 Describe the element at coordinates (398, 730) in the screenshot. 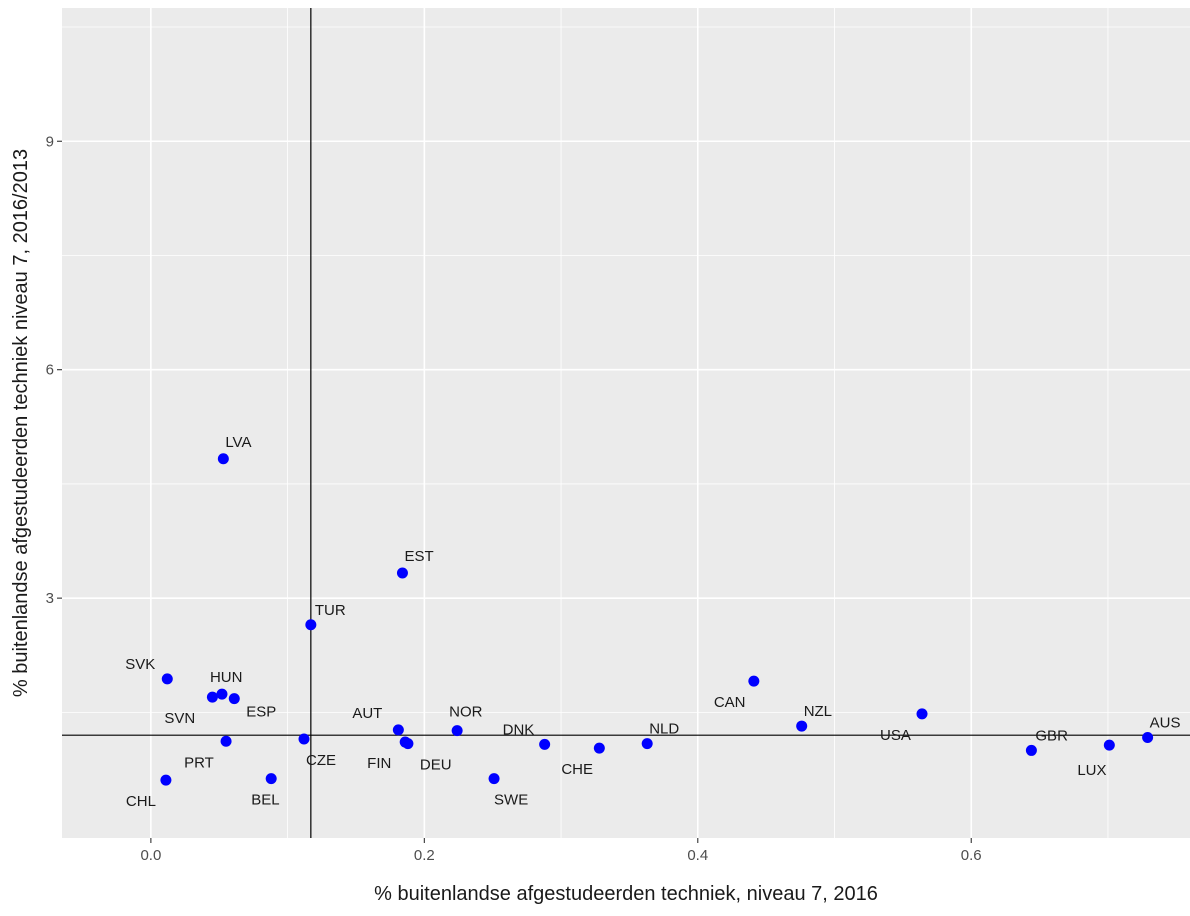

I see `data-point-aut` at that location.